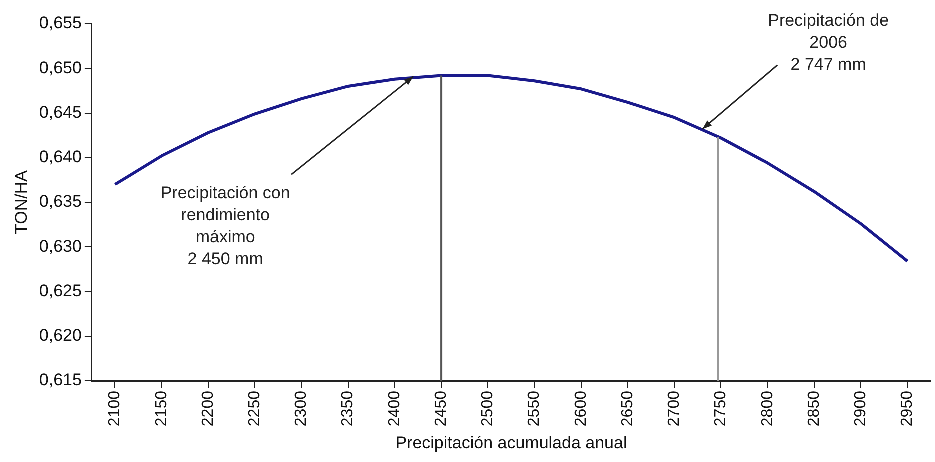 This screenshot has width=935, height=462. Describe the element at coordinates (348, 408) in the screenshot. I see `x-tick-label: 2350` at that location.